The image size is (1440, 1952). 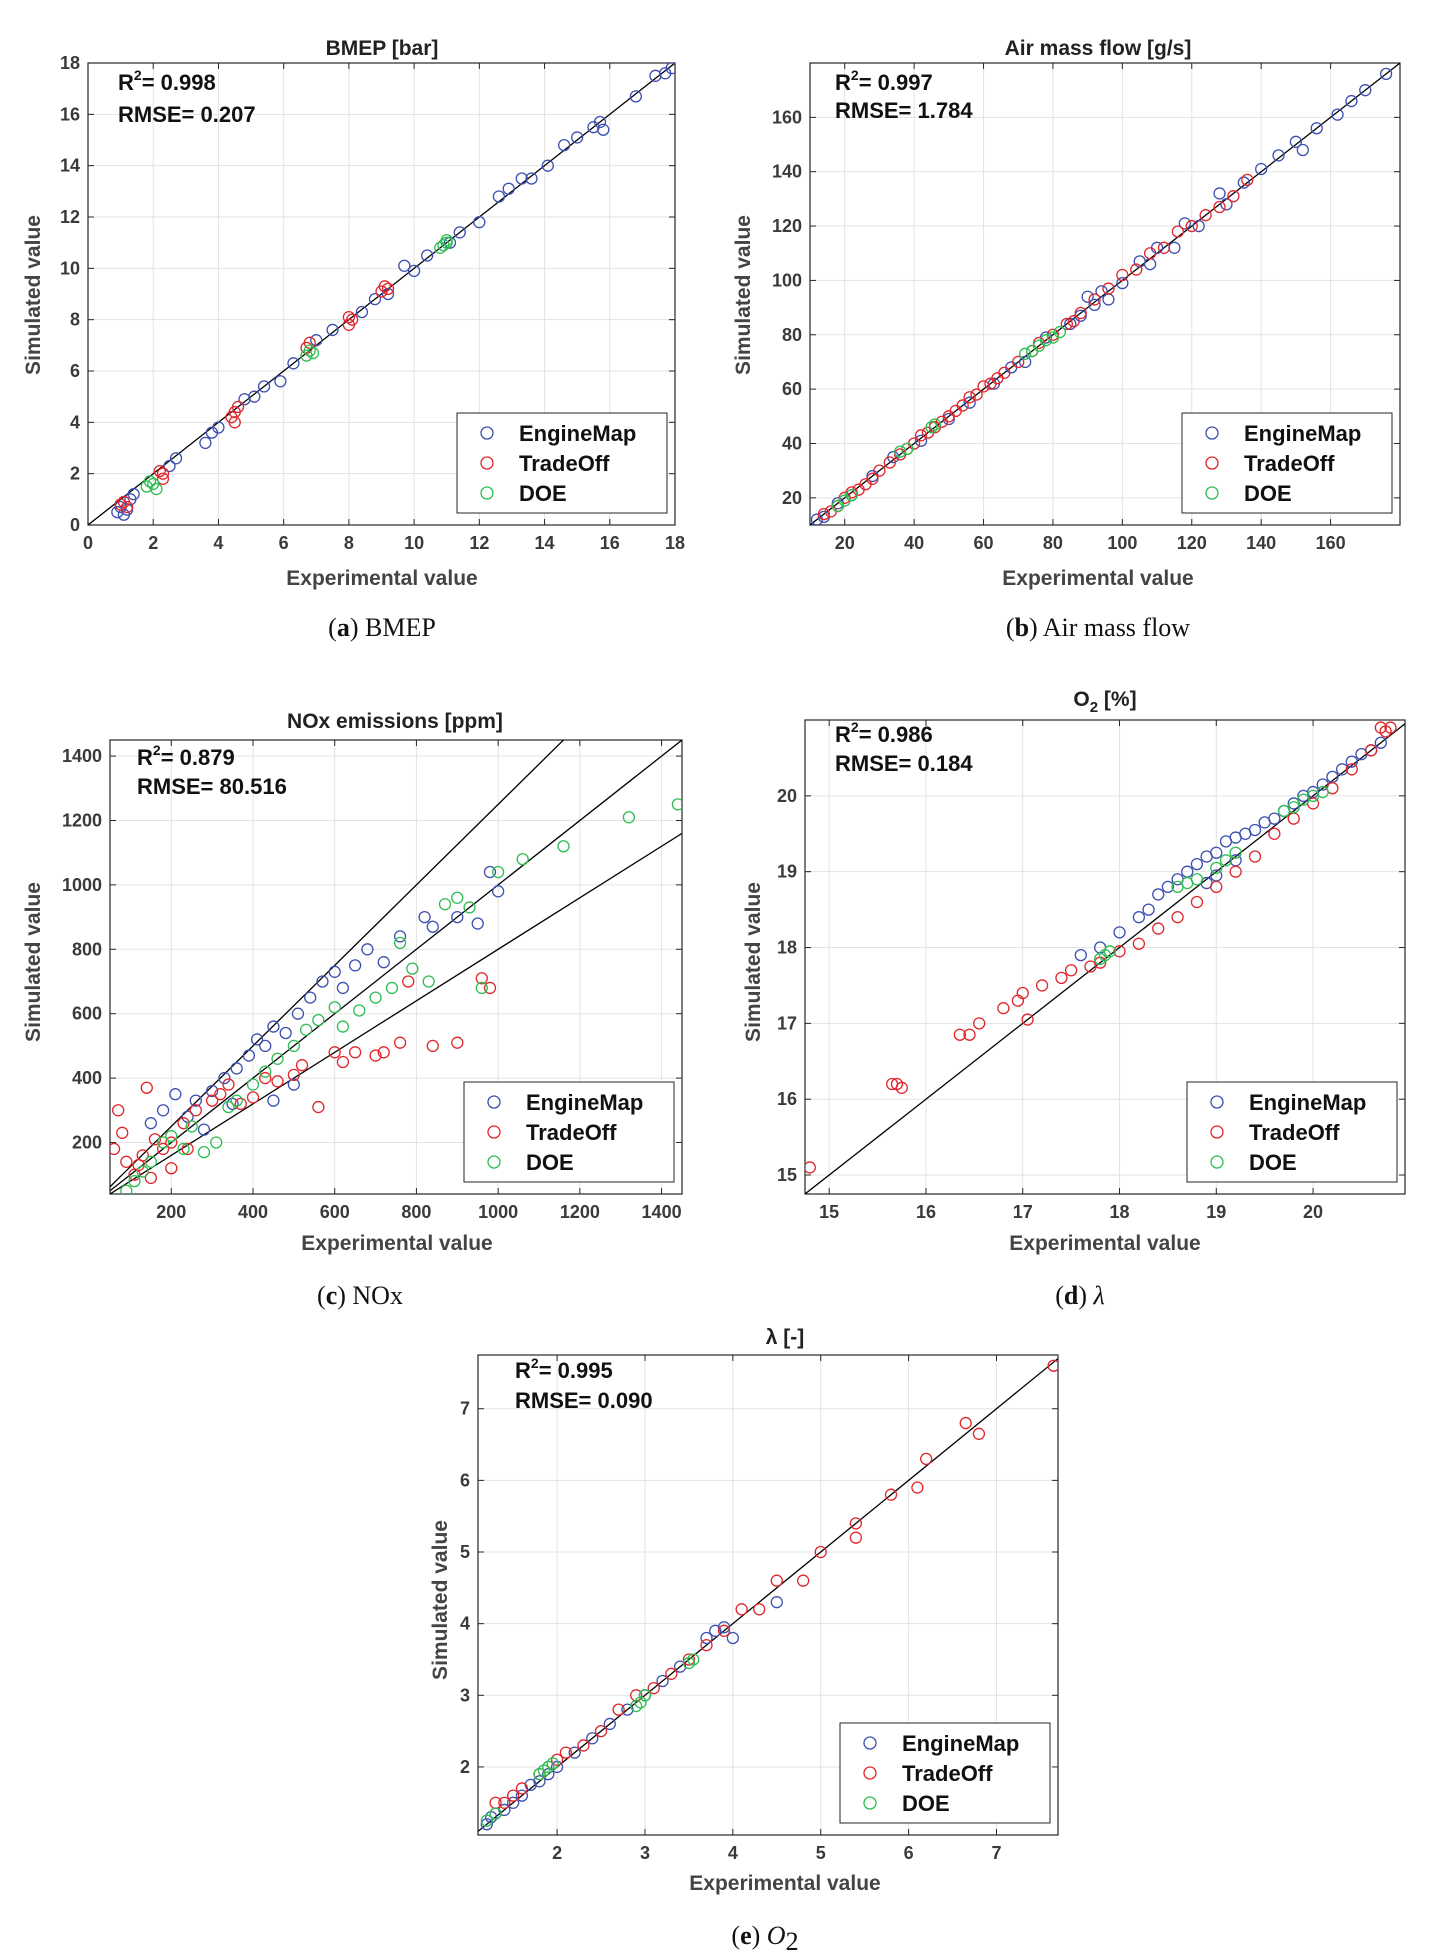 I want to click on x-tick-label: 80, so click(x=1053, y=543).